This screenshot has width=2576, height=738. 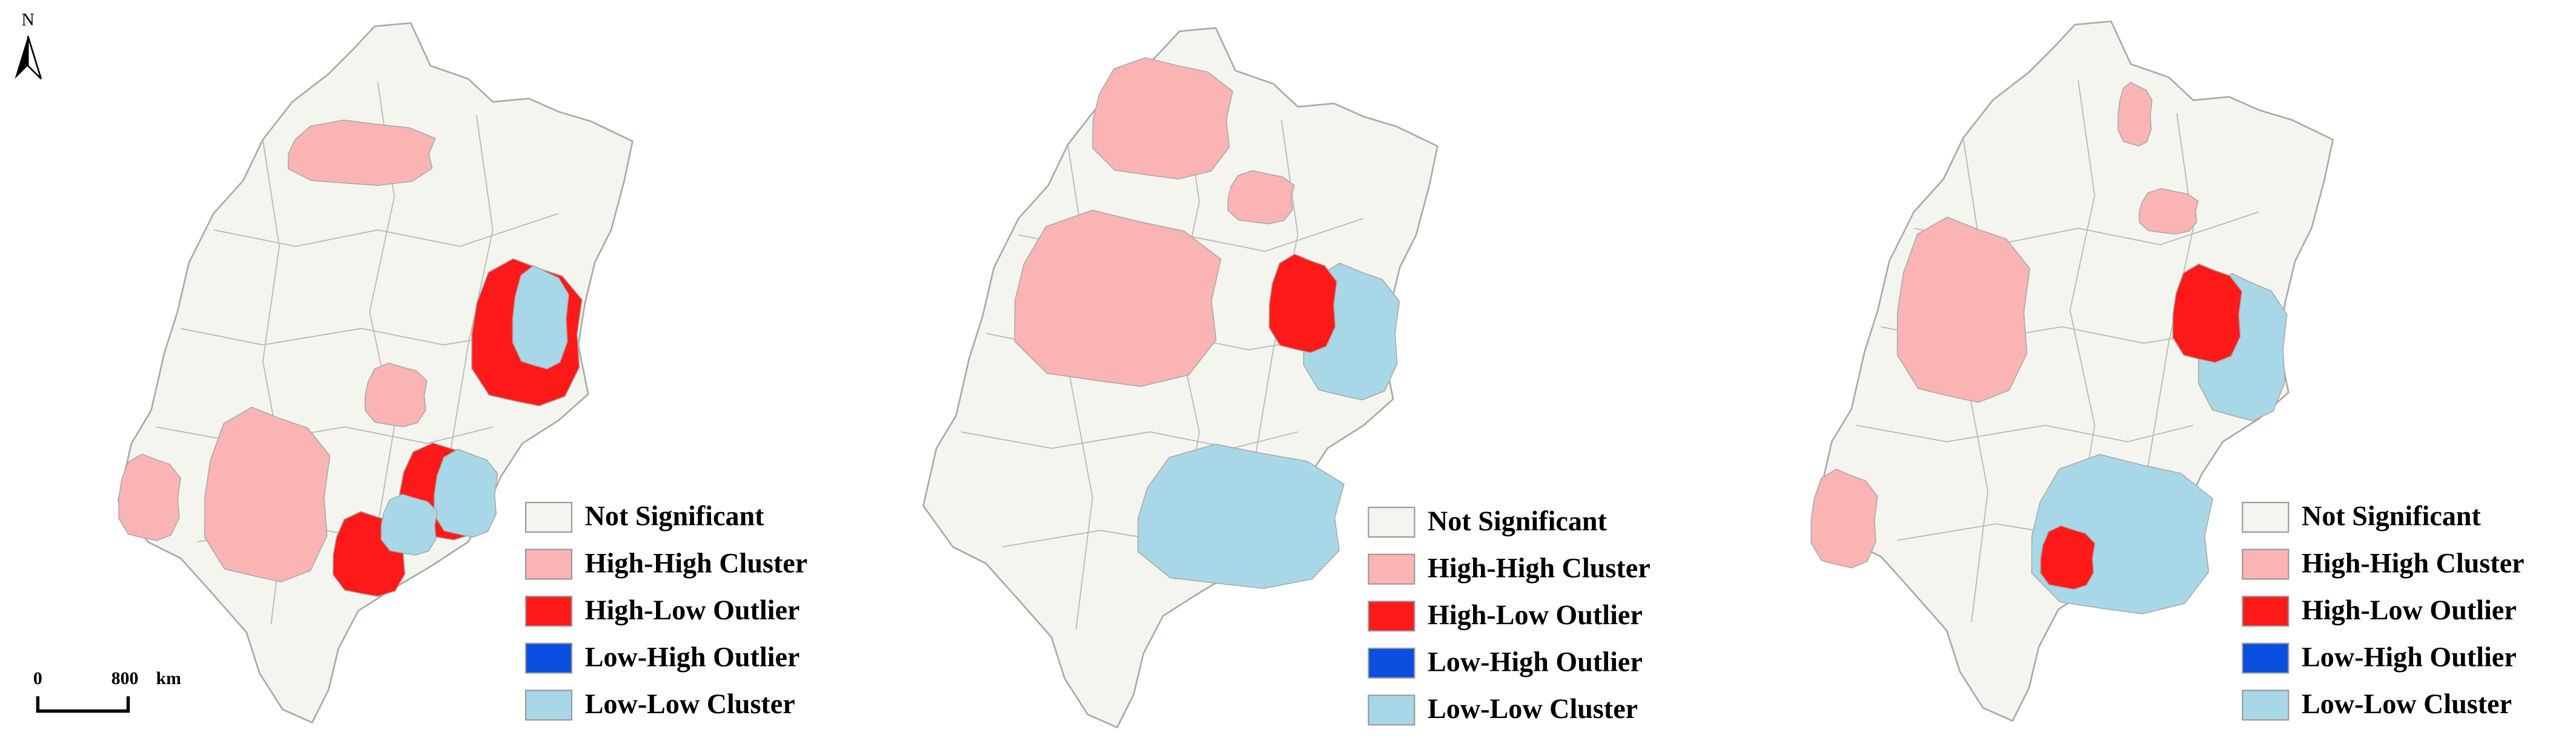 I want to click on north-arrow-right, so click(x=34, y=58).